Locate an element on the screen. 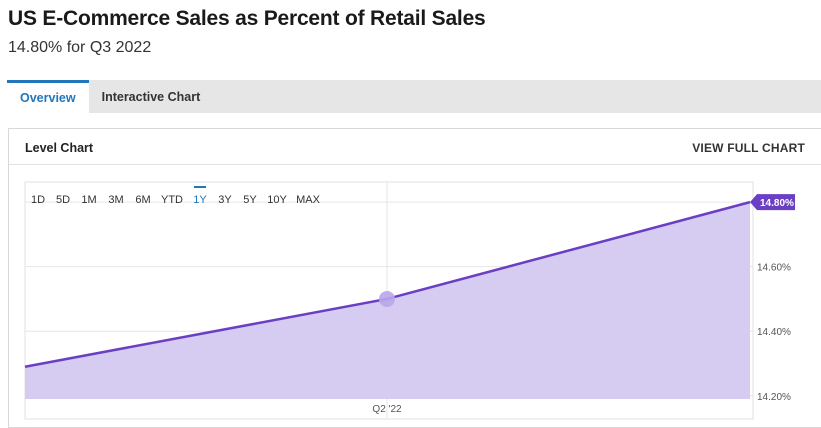 This screenshot has height=428, width=821. tab-interactive-chart: Interactive Chart is located at coordinates (151, 96).